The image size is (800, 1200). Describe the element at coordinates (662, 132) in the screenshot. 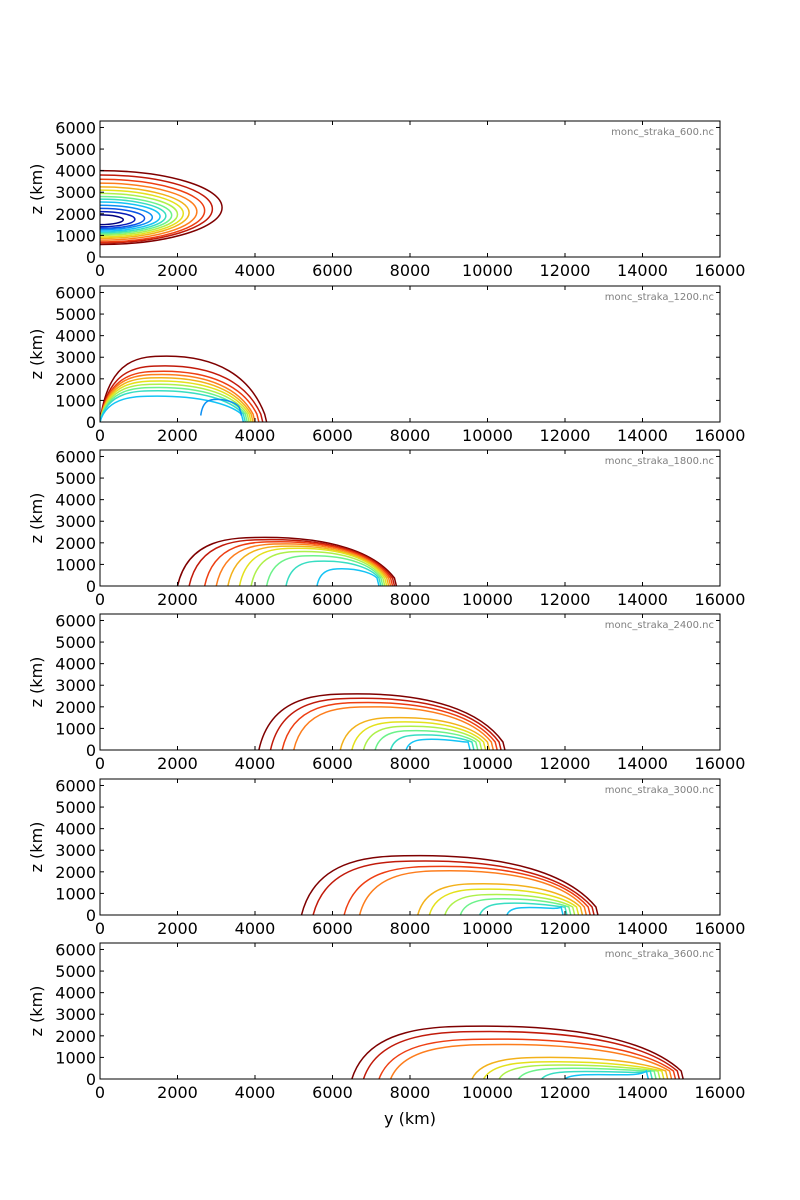

I see `file-label: monc_straka_600.nc` at that location.